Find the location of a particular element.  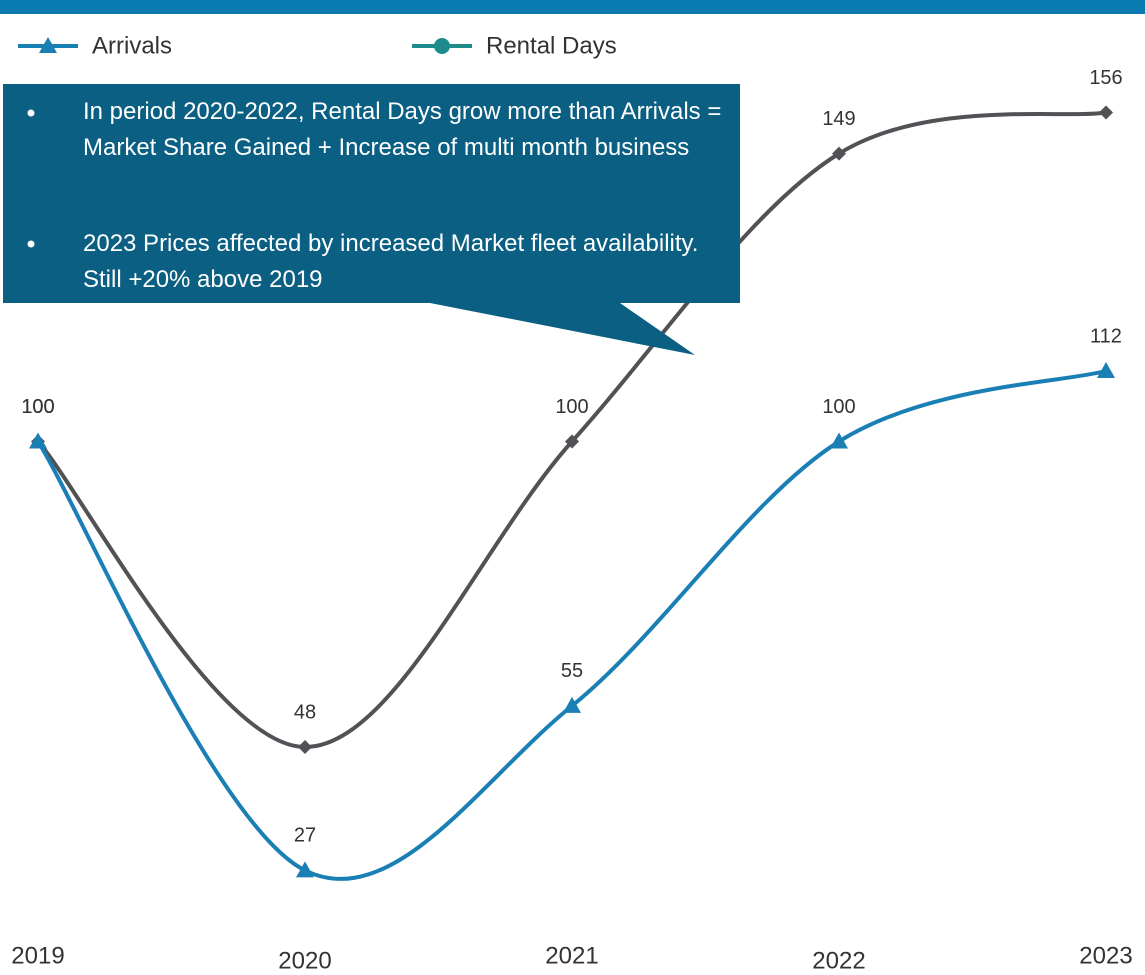

legend-label: Arrivals is located at coordinates (132, 45).